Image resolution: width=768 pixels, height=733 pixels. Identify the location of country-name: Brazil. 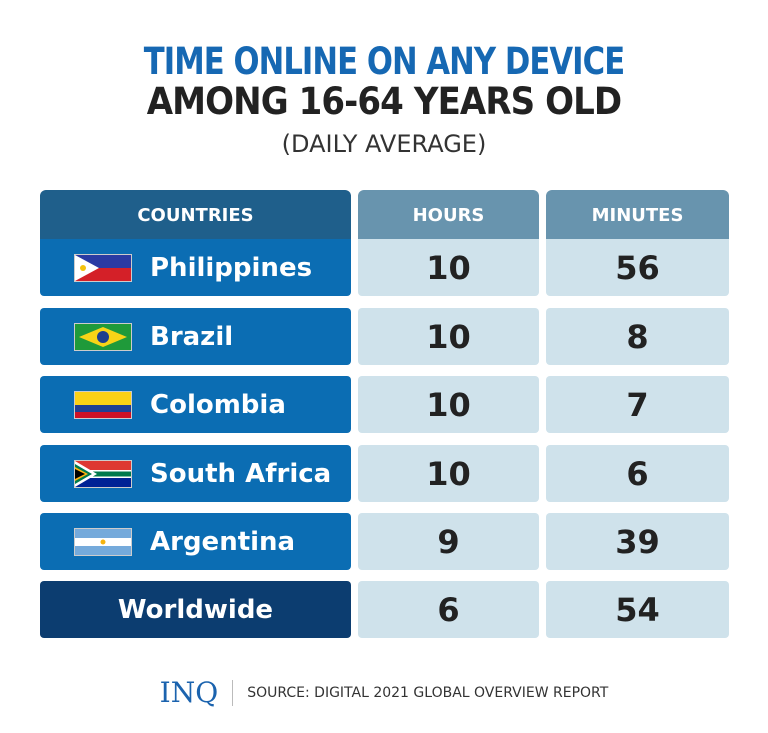
(192, 336).